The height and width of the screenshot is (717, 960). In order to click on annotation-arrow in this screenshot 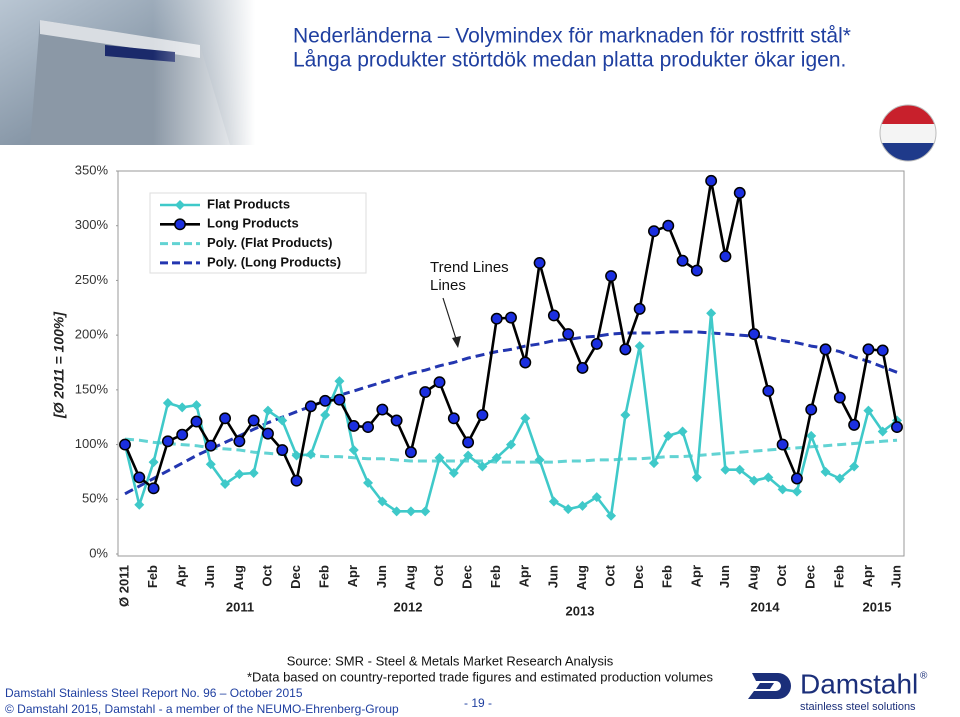, I will do `click(451, 322)`.